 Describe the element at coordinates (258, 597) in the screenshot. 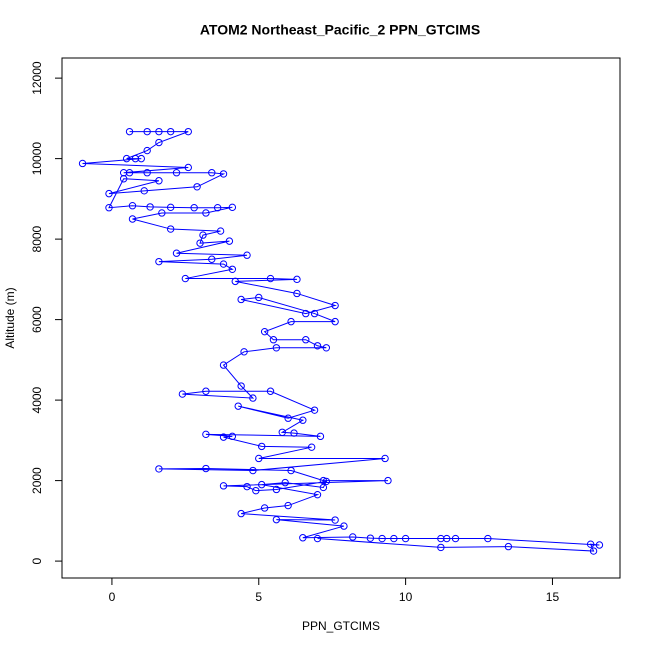

I see `x-tick-label: 5` at that location.